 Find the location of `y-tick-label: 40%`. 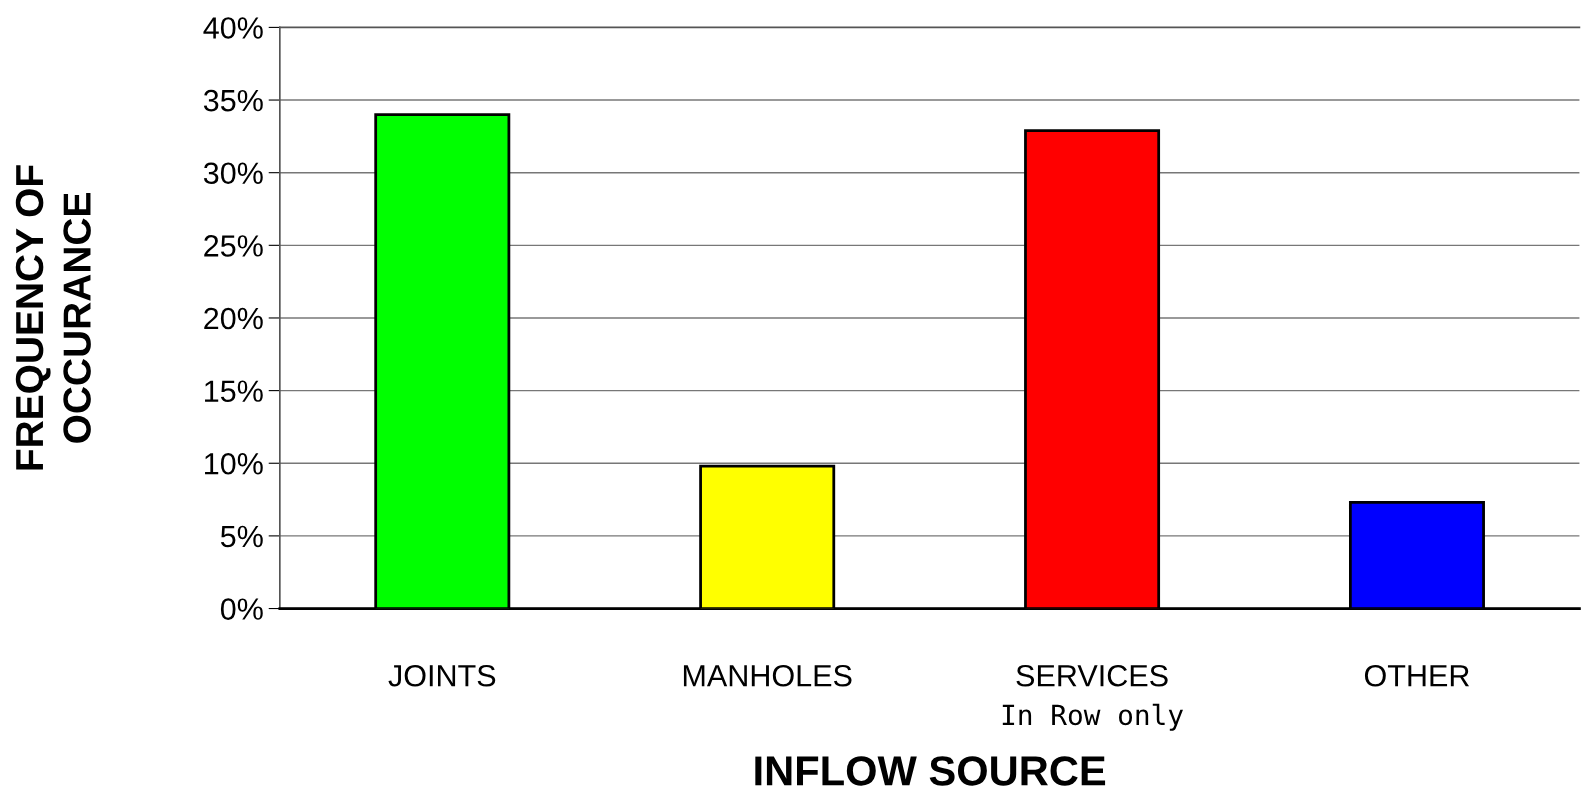

y-tick-label: 40% is located at coordinates (233, 28).